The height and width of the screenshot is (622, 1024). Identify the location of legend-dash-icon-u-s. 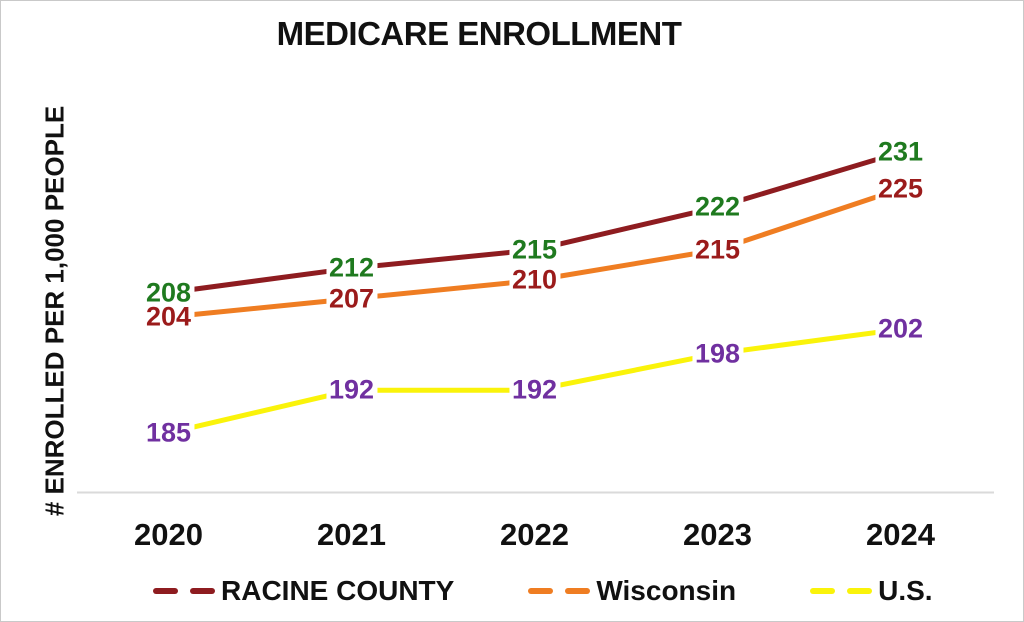
(841, 591).